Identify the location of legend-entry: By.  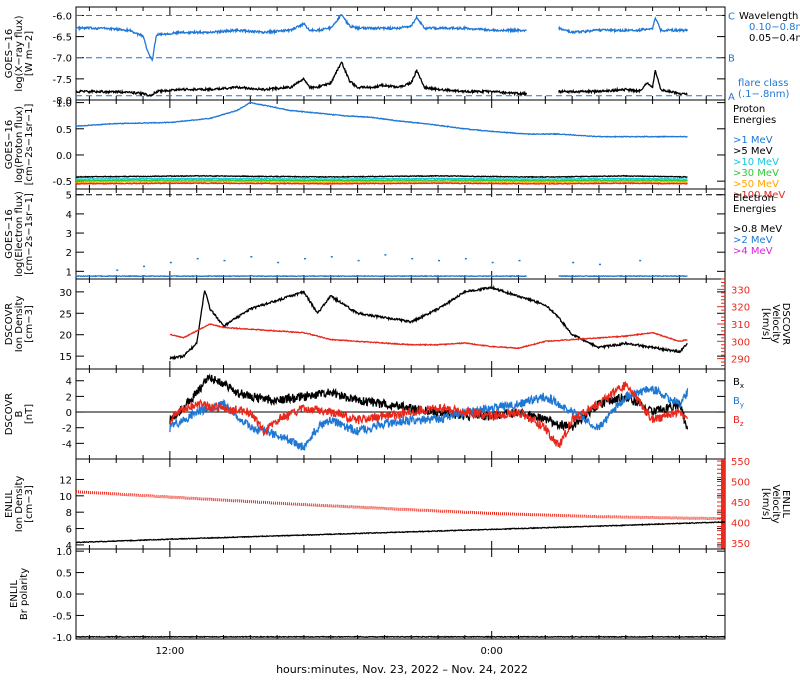
(738, 402).